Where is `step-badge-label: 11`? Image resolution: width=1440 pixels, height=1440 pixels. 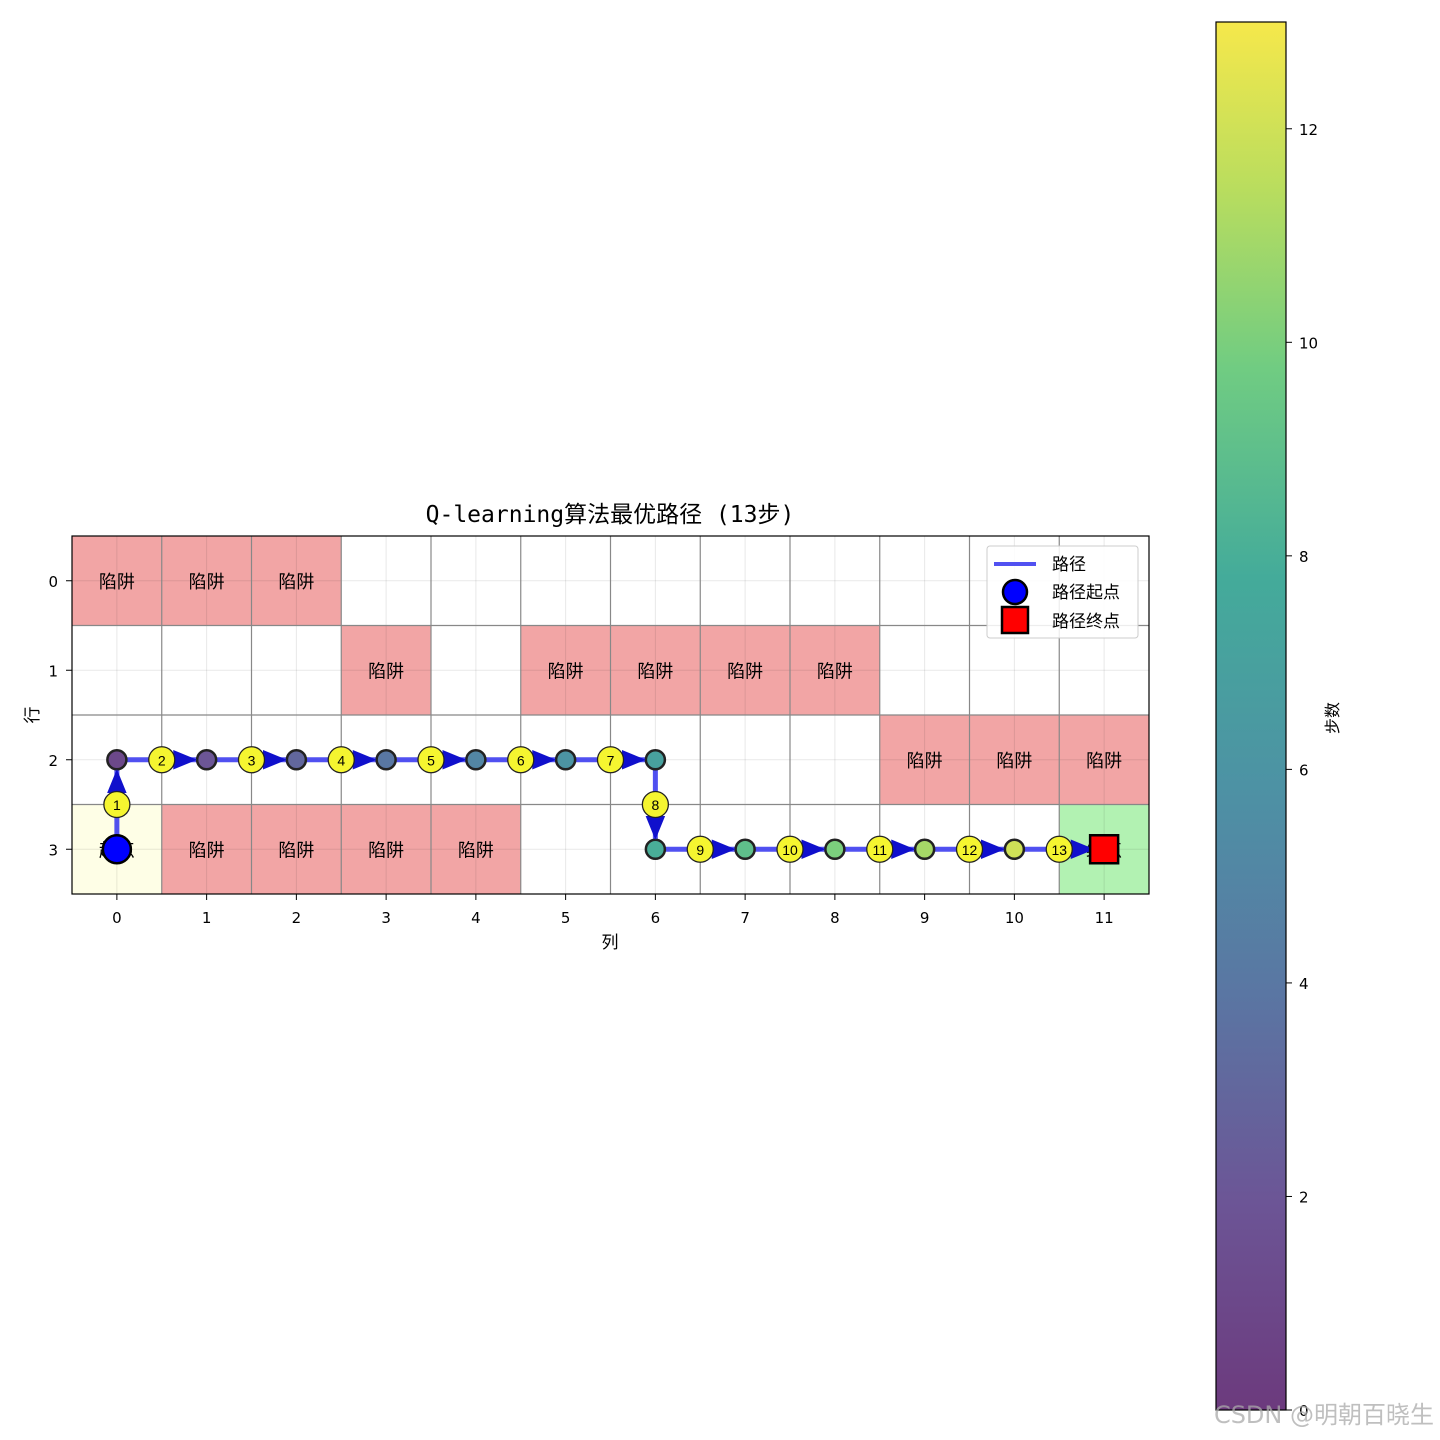 step-badge-label: 11 is located at coordinates (879, 850).